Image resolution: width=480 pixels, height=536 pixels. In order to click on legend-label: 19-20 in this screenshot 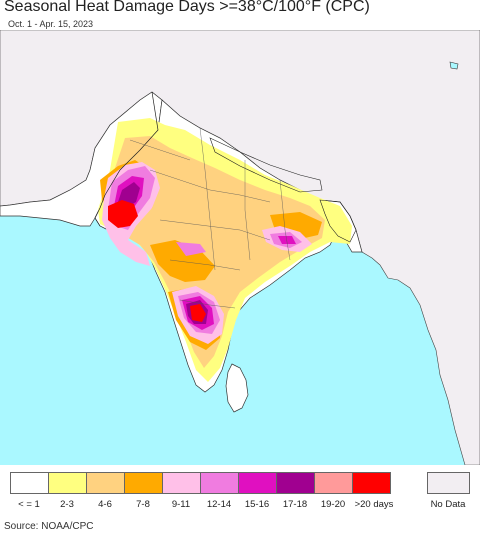, I will do `click(333, 504)`.